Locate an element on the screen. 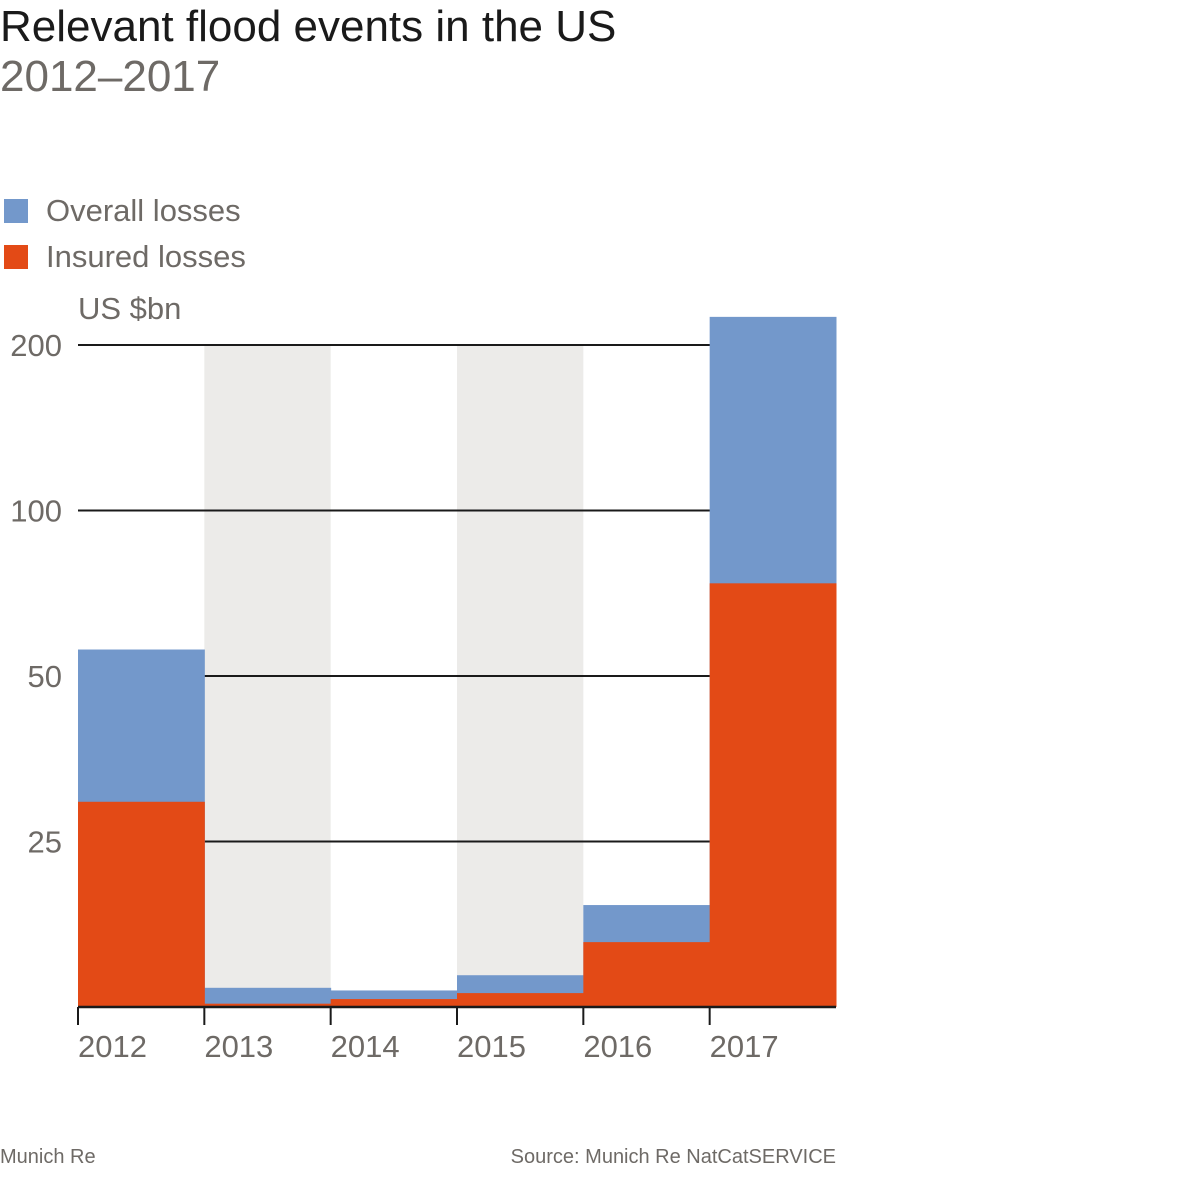 Image resolution: width=1180 pixels, height=1180 pixels. chart-subtitle: 2012–2017 is located at coordinates (110, 76).